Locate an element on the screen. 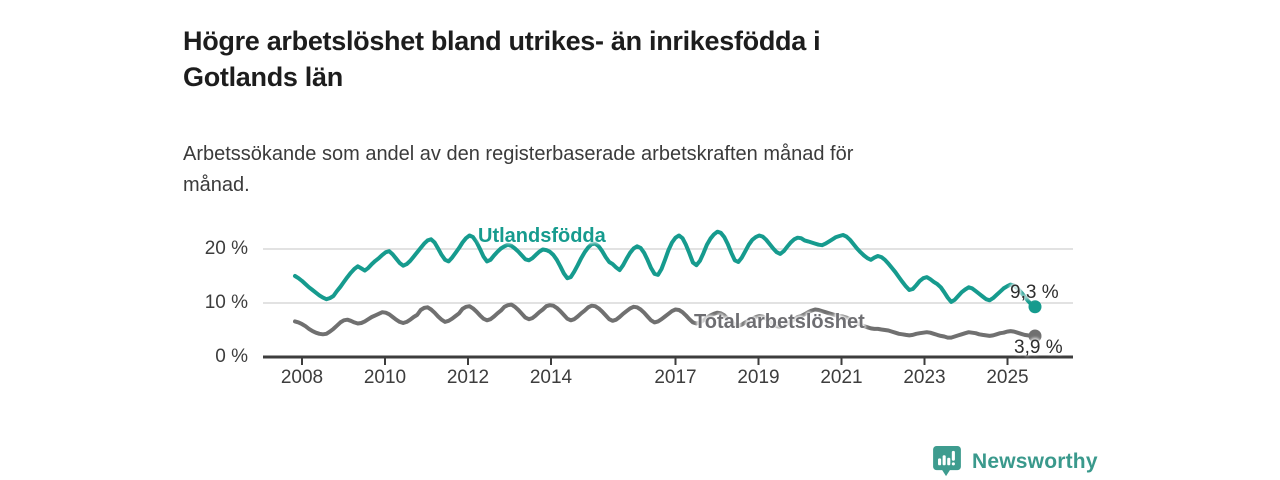 The width and height of the screenshot is (1280, 480). y-tick-label: 0 % is located at coordinates (231, 356).